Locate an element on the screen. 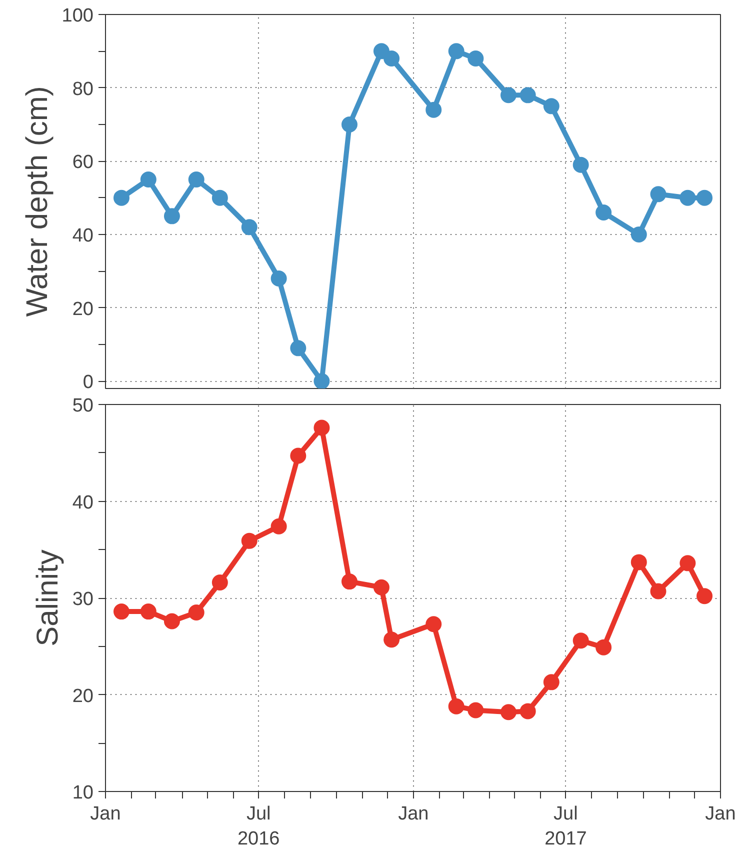  y-axis-title: Water depth (cm) is located at coordinates (37, 201).